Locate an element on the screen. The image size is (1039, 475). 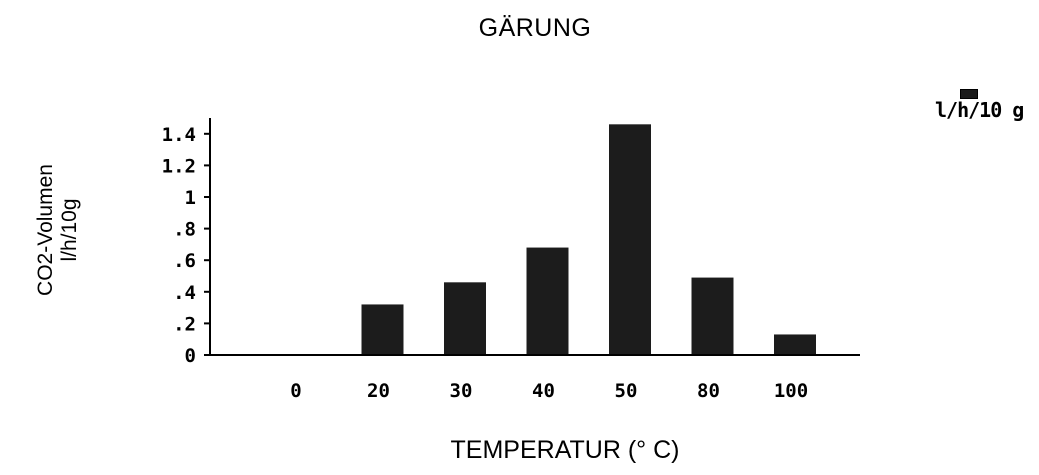
x-tick-label: 0 is located at coordinates (295, 391).